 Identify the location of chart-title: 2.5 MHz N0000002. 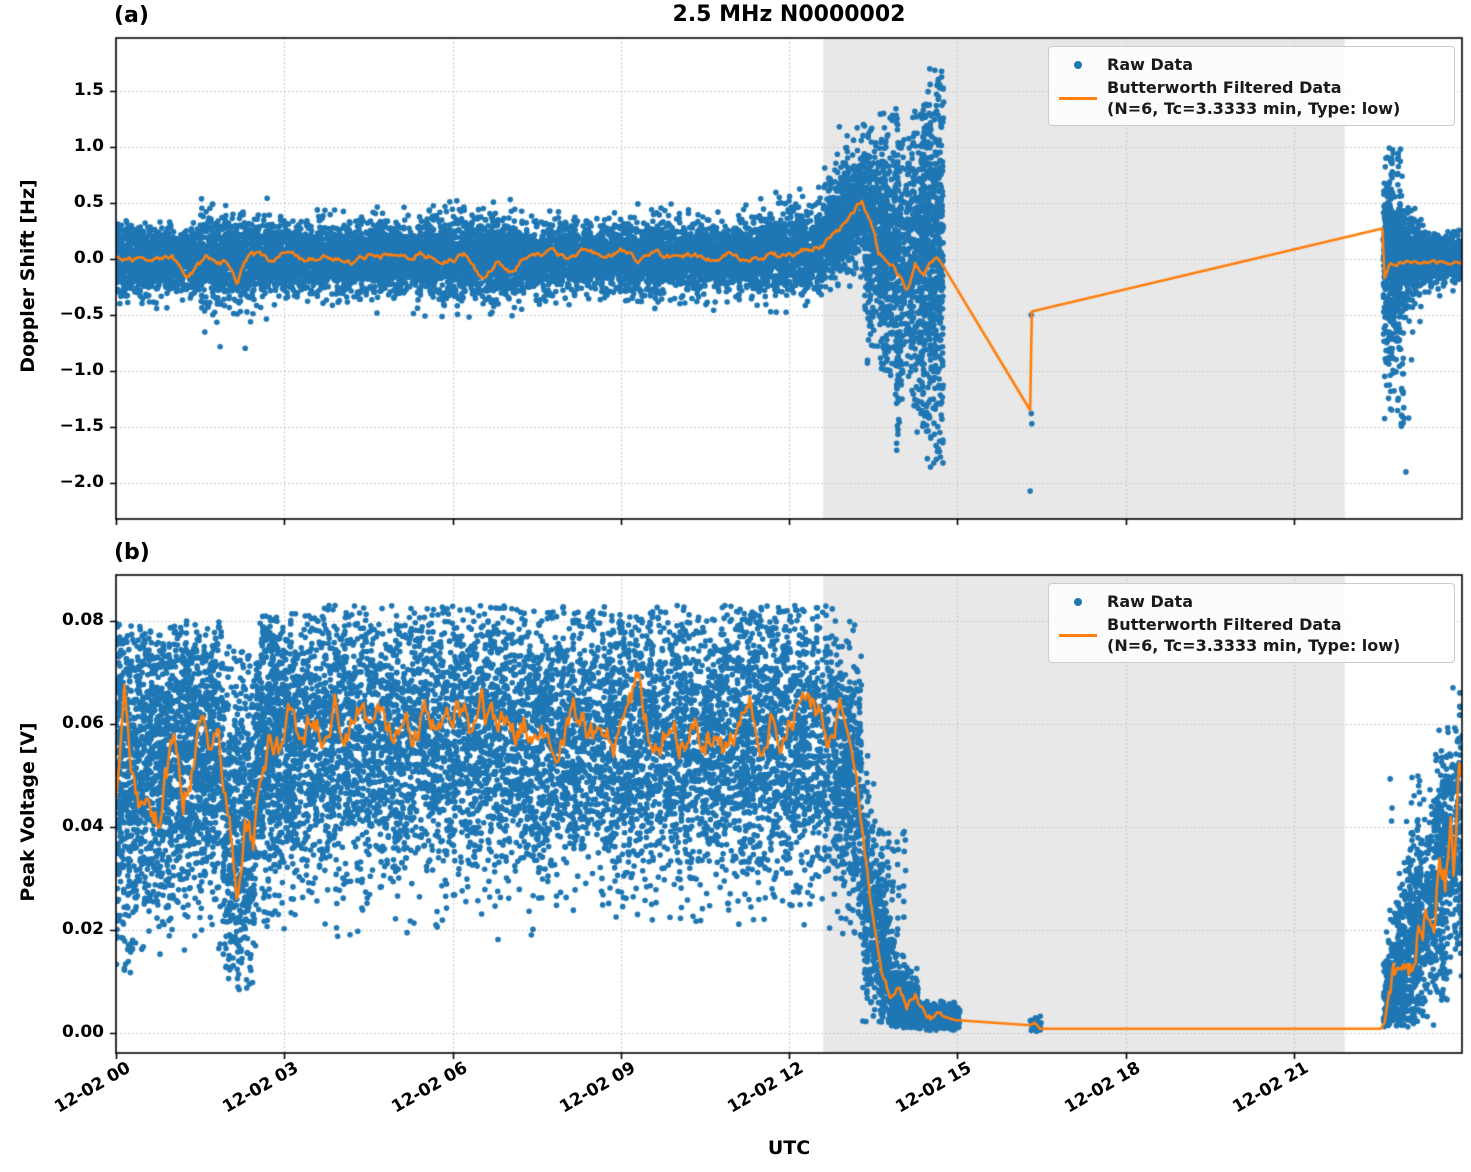
(789, 14).